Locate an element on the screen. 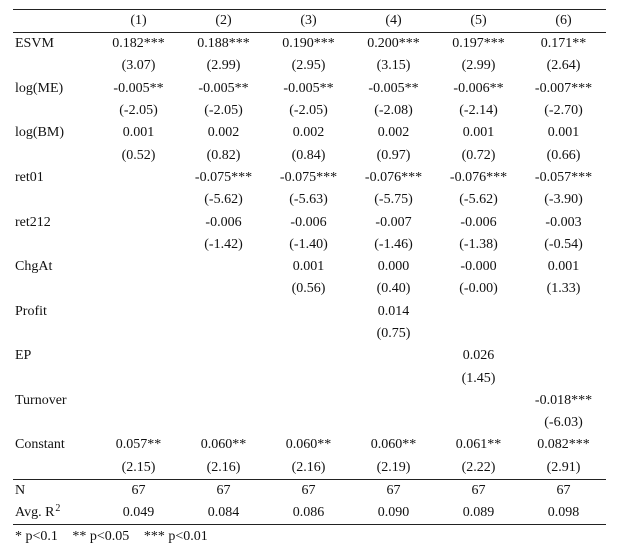  tstat-cell: (0.82) is located at coordinates (223, 155).